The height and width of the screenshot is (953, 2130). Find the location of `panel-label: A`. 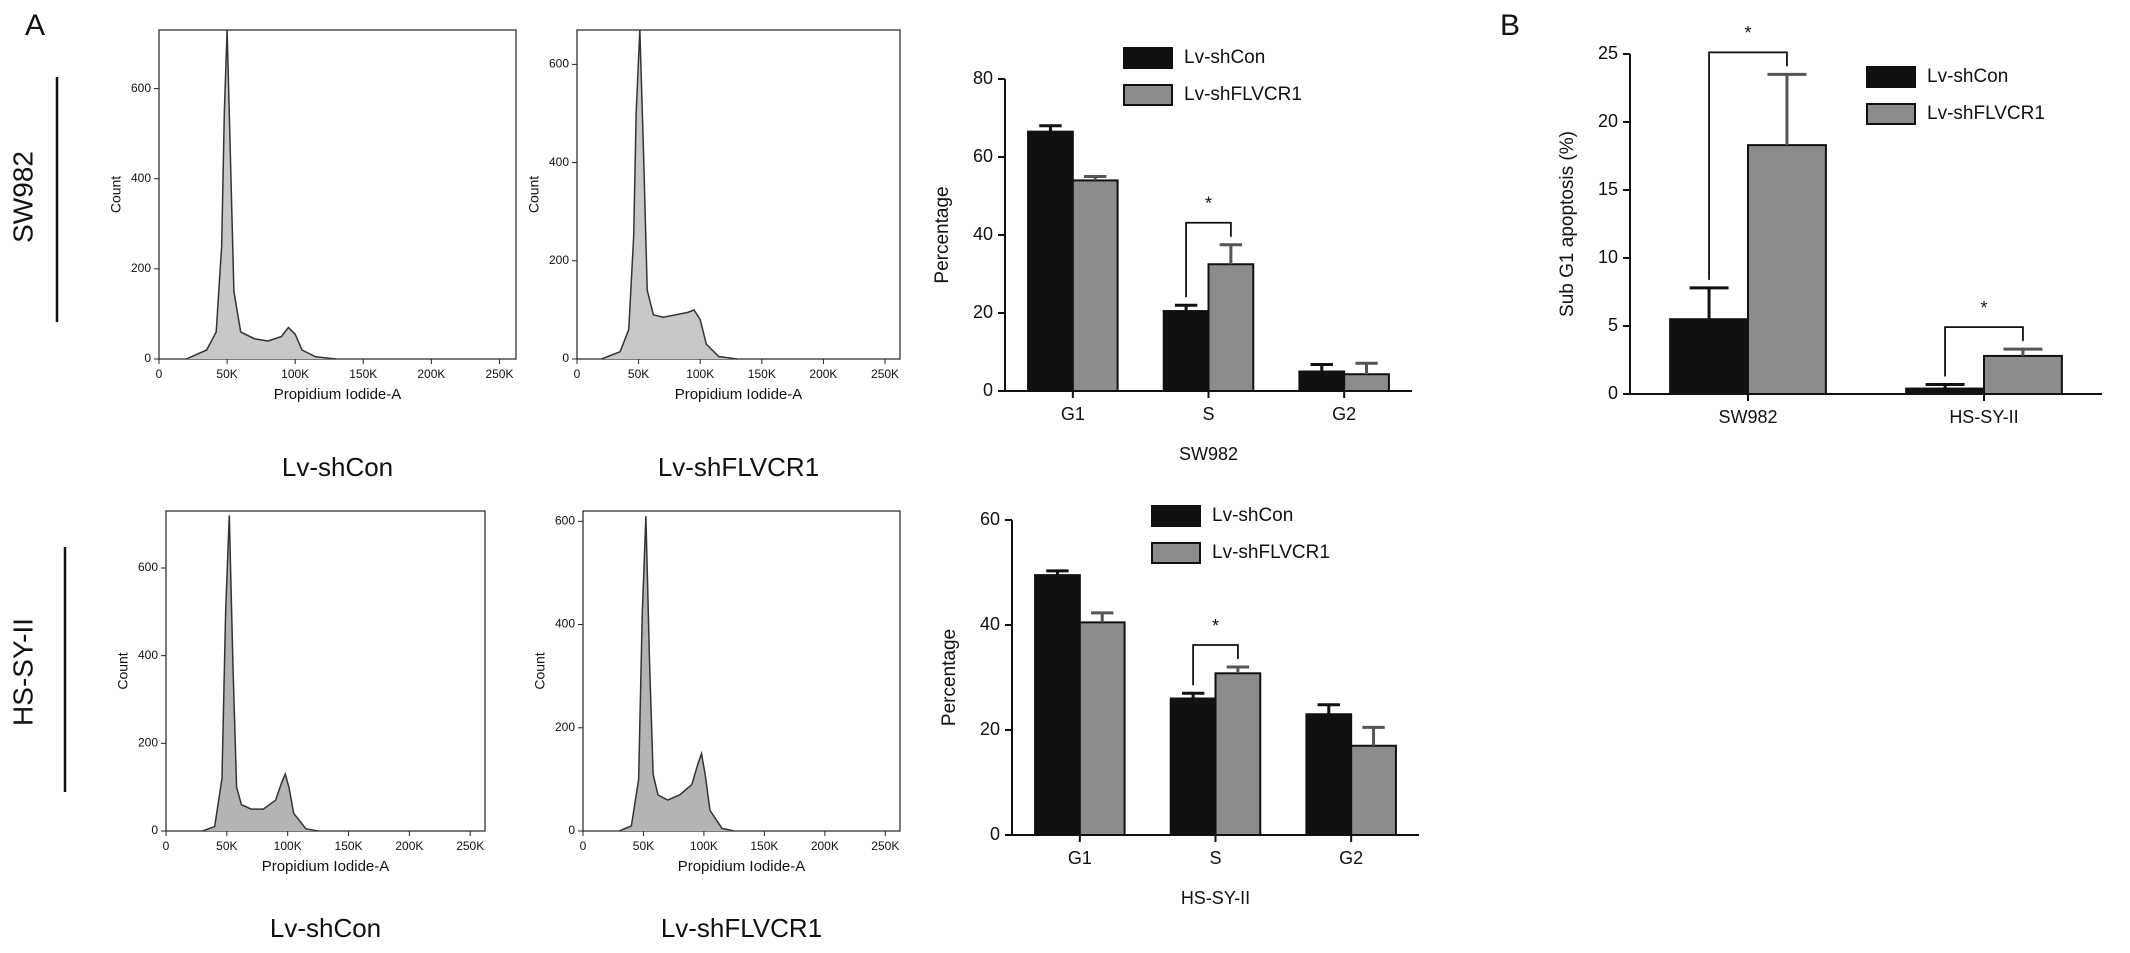

panel-label: A is located at coordinates (35, 25).